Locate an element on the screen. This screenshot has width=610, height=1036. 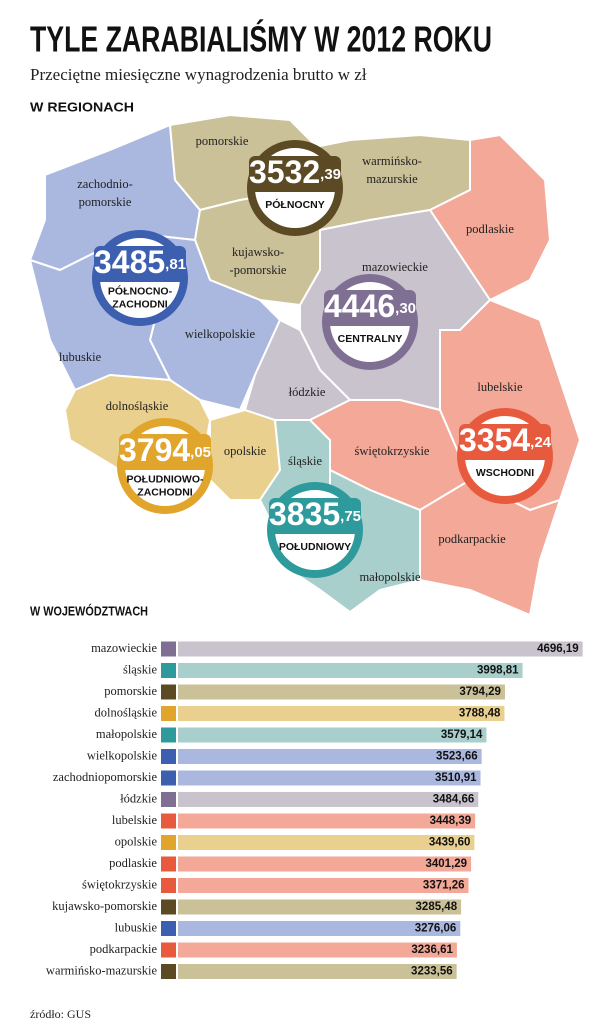
badge-decimal: ,39 is located at coordinates (330, 174).